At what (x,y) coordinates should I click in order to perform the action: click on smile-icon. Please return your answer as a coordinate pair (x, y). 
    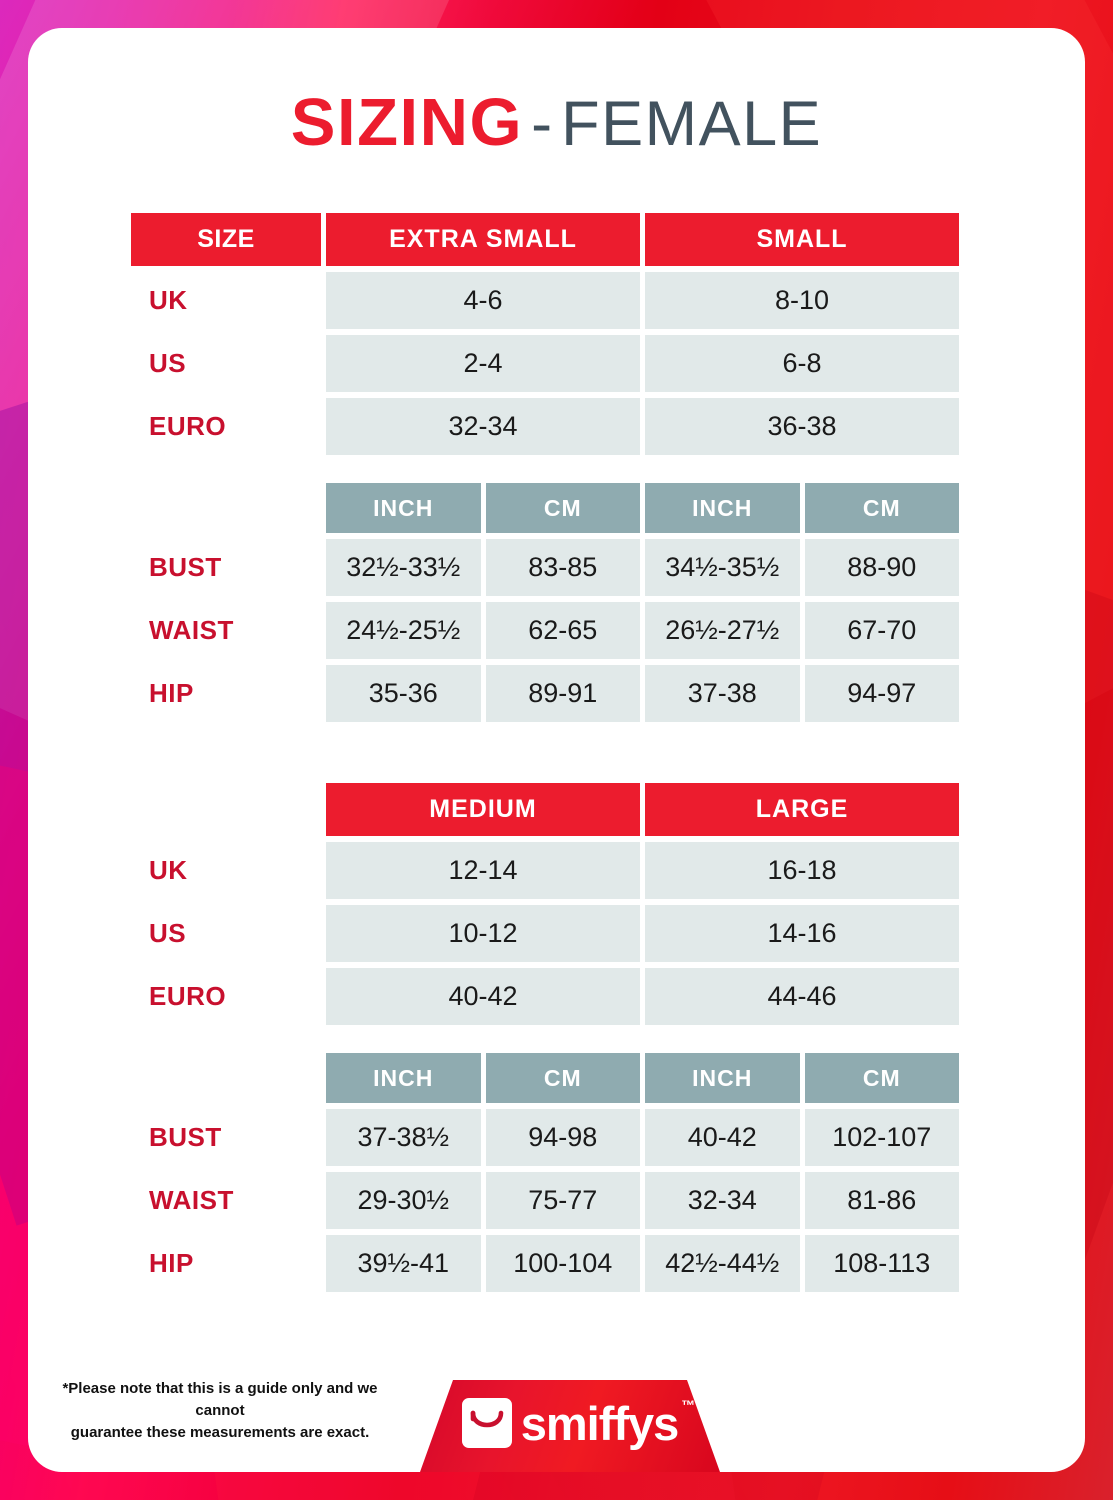
    Looking at the image, I should click on (486, 1423).